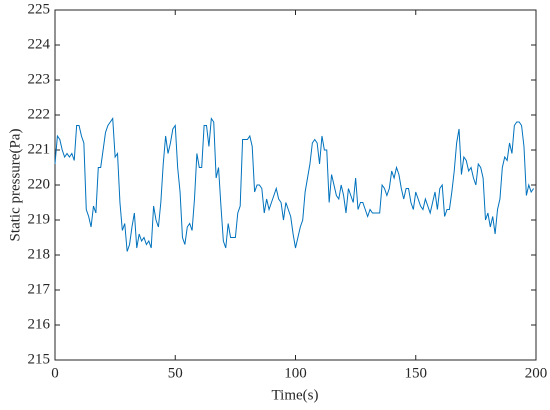 The height and width of the screenshot is (410, 550). Describe the element at coordinates (39, 324) in the screenshot. I see `y-tick-label: 216` at that location.